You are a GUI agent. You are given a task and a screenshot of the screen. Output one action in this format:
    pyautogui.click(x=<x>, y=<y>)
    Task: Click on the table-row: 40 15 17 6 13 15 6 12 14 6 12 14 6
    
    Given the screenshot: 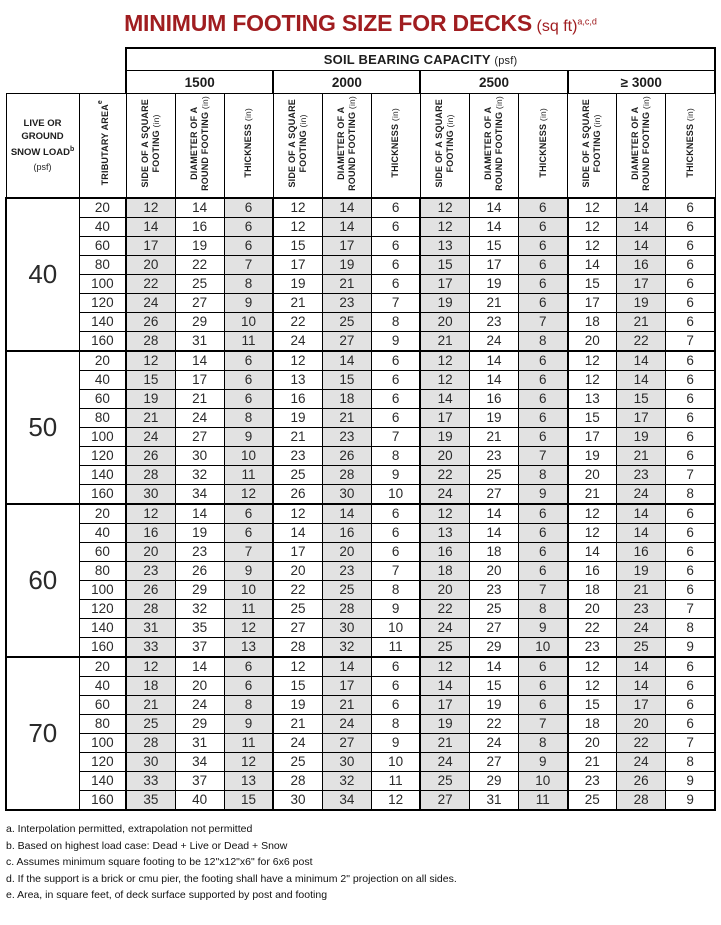 What is the action you would take?
    pyautogui.click(x=361, y=380)
    